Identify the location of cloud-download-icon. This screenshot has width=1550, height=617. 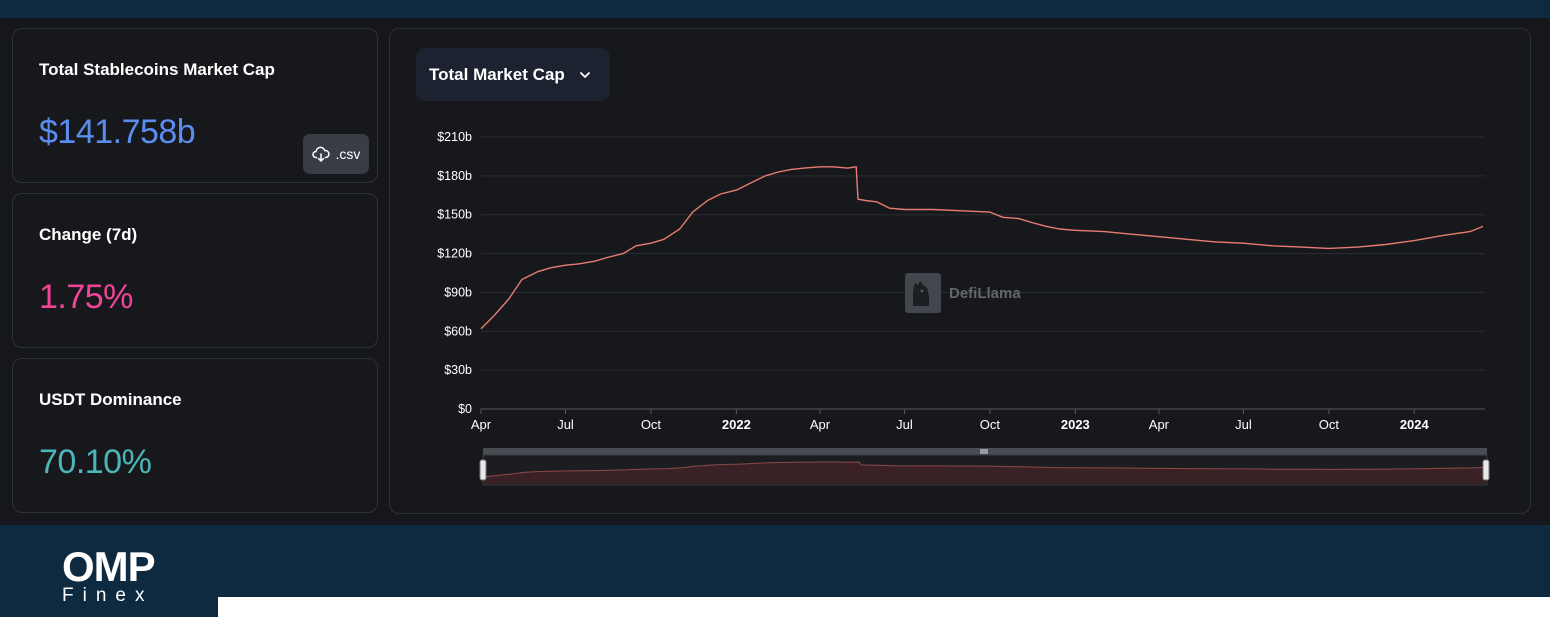
(320, 154).